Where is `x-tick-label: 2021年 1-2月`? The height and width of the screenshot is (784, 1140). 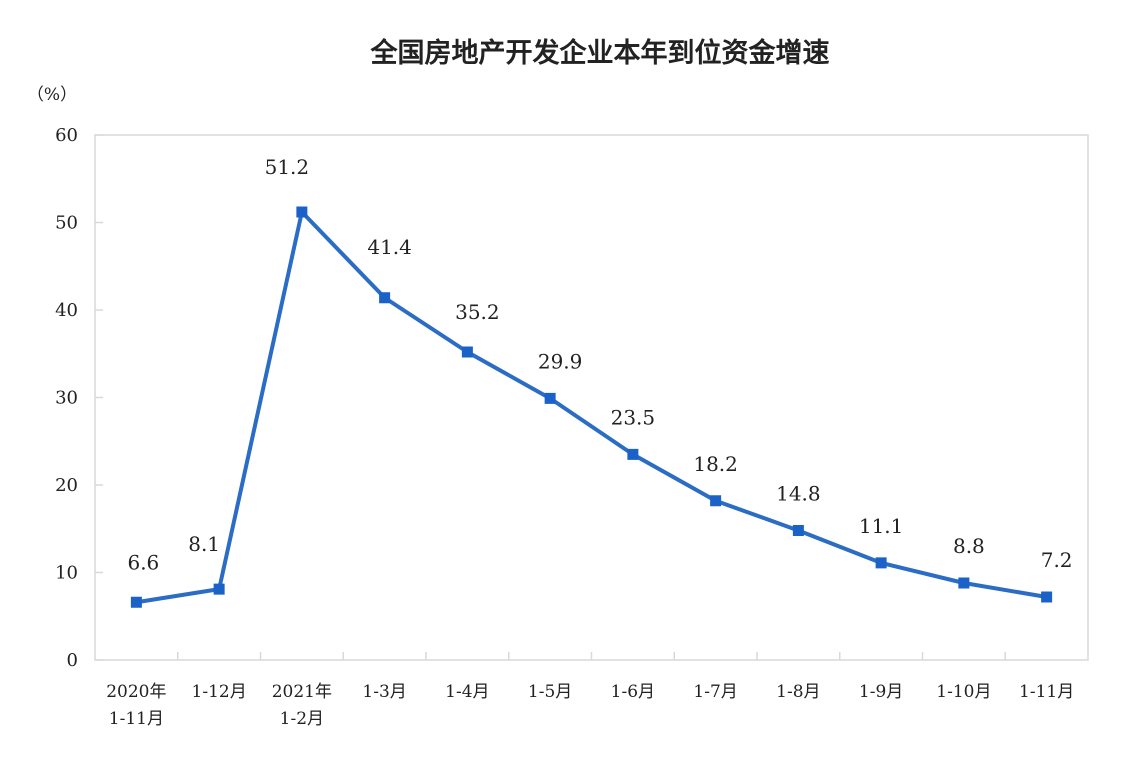 x-tick-label: 2021年 1-2月 is located at coordinates (302, 705).